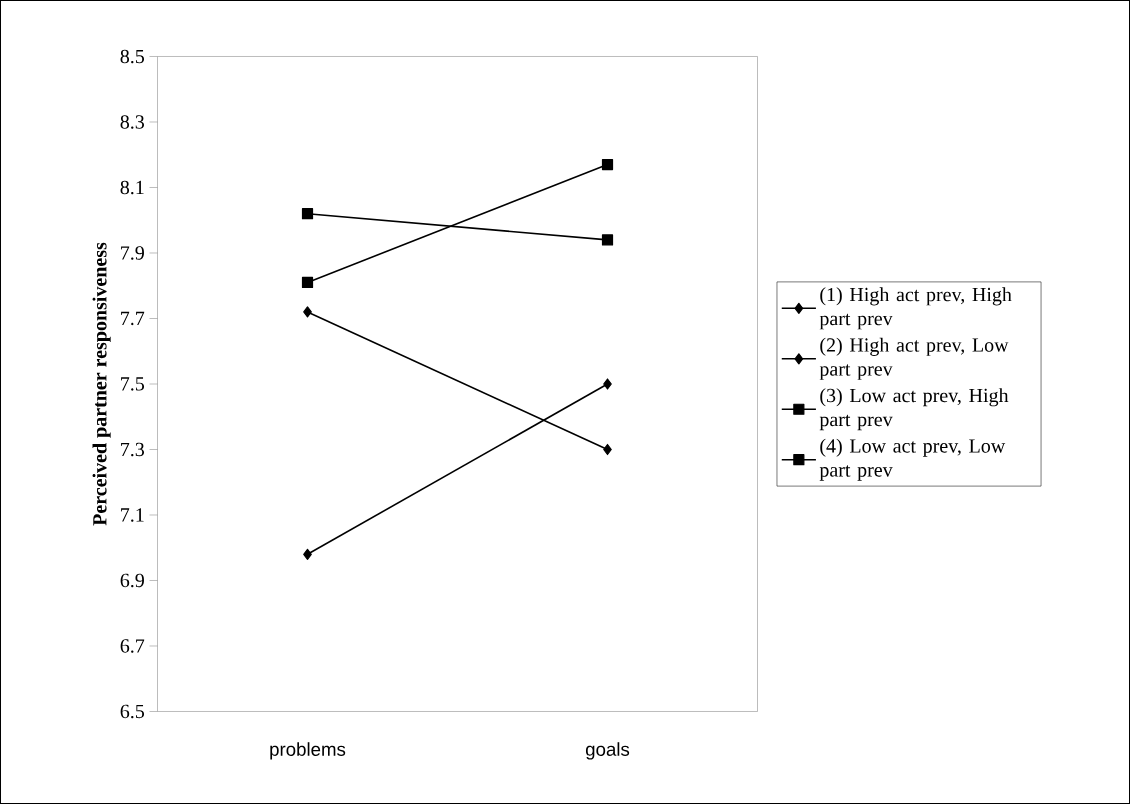 The width and height of the screenshot is (1130, 804). Describe the element at coordinates (132, 56) in the screenshot. I see `y-tick-label: 8.5` at that location.